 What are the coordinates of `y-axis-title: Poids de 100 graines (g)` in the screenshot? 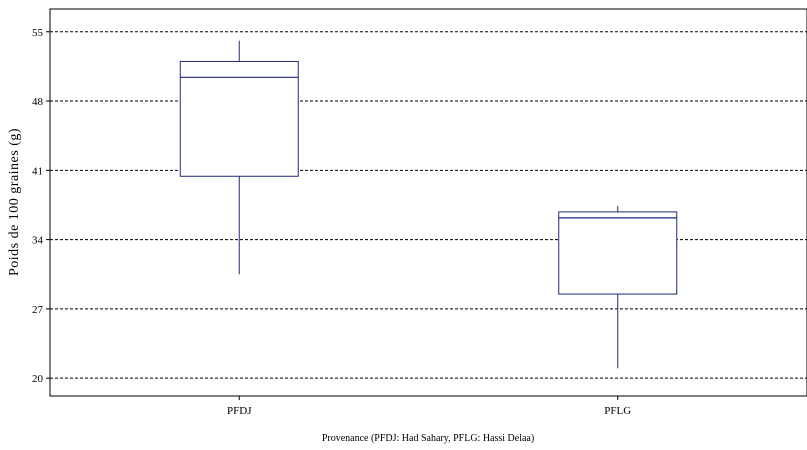 It's located at (14, 202).